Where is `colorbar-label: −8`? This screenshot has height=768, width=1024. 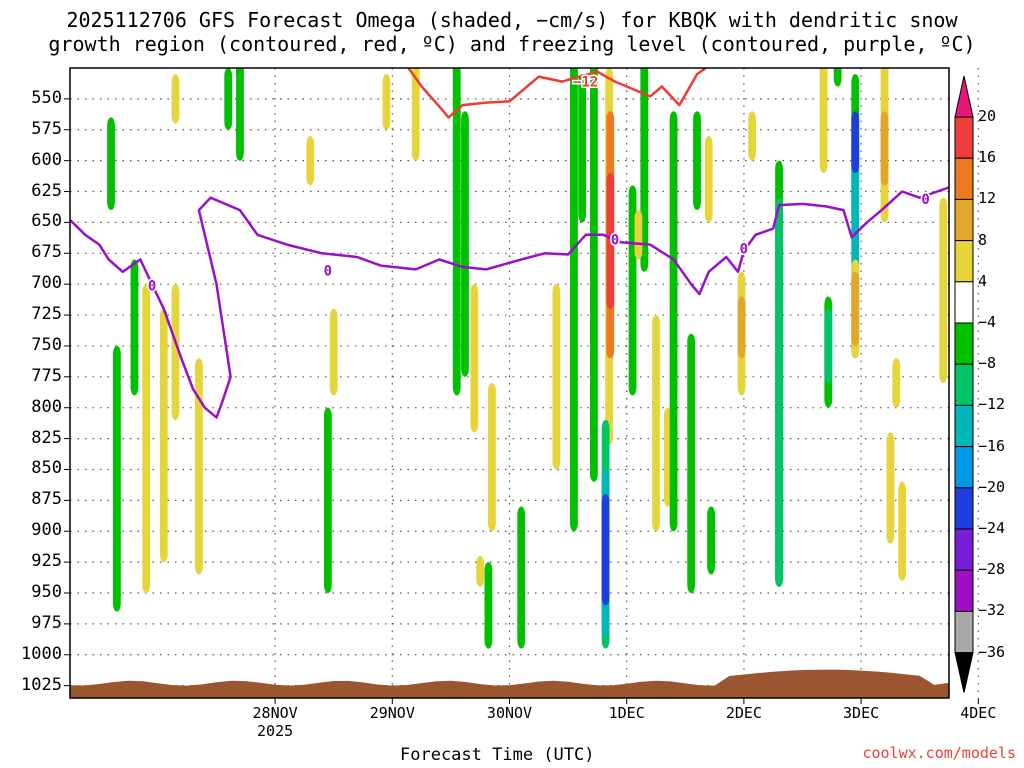 colorbar-label: −8 is located at coordinates (987, 363).